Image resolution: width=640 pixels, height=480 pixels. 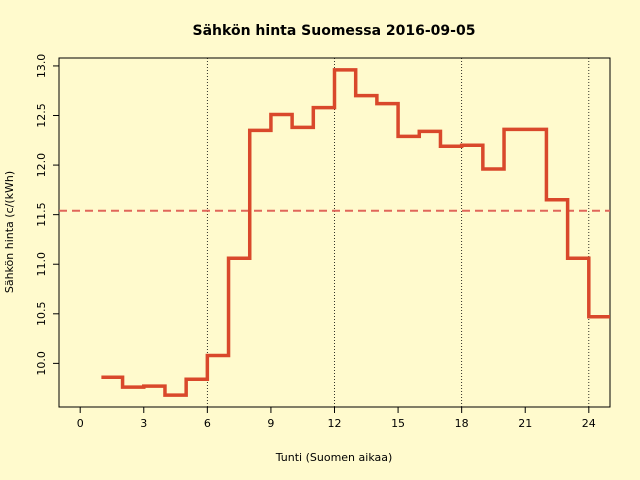 What do you see at coordinates (525, 423) in the screenshot?
I see `x-tick-label: 21` at bounding box center [525, 423].